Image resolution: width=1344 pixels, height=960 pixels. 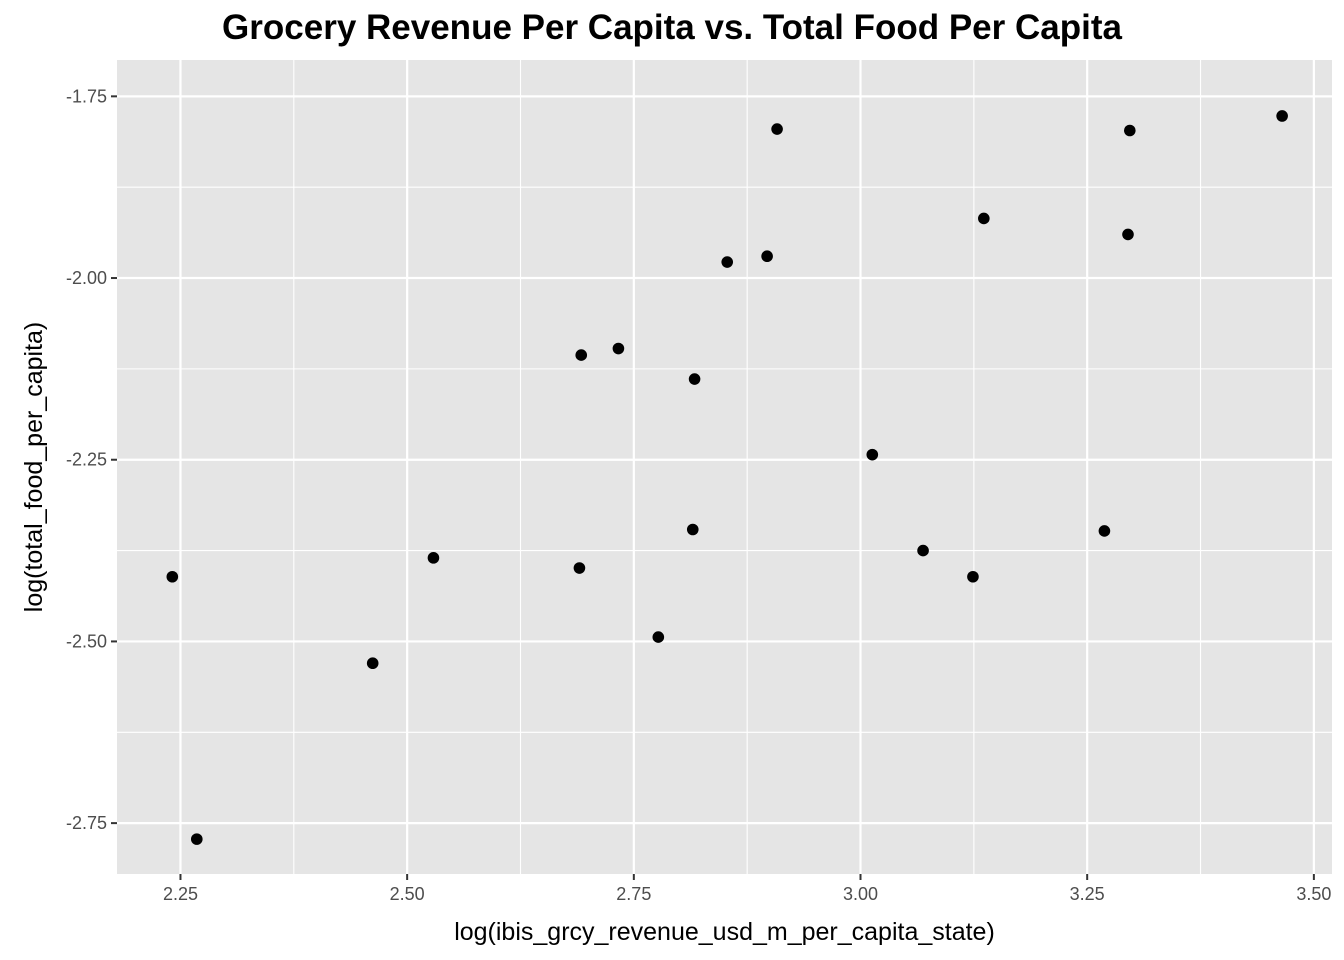 What do you see at coordinates (860, 894) in the screenshot?
I see `x-tick-label: 3.00` at bounding box center [860, 894].